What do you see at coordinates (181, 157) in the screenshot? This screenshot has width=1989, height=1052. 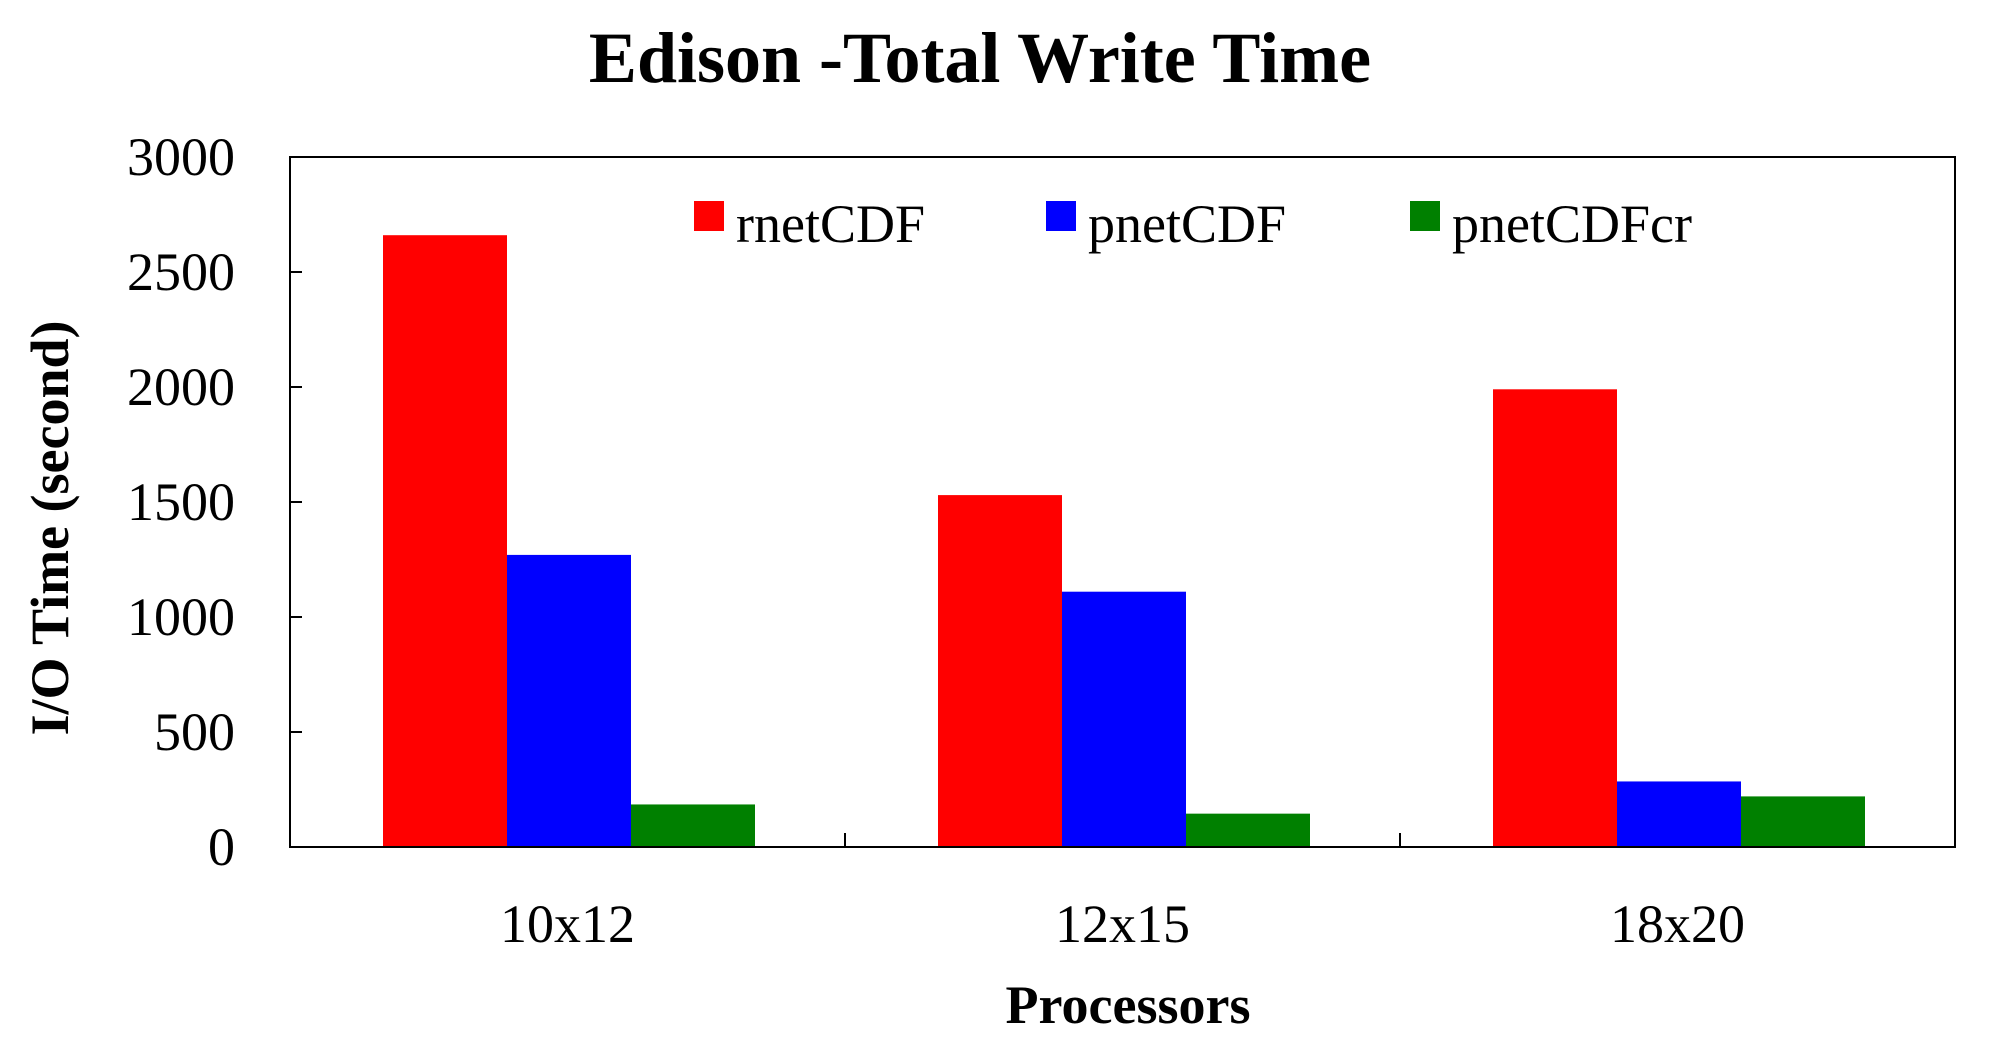 I see `y-tick-label: 3000` at bounding box center [181, 157].